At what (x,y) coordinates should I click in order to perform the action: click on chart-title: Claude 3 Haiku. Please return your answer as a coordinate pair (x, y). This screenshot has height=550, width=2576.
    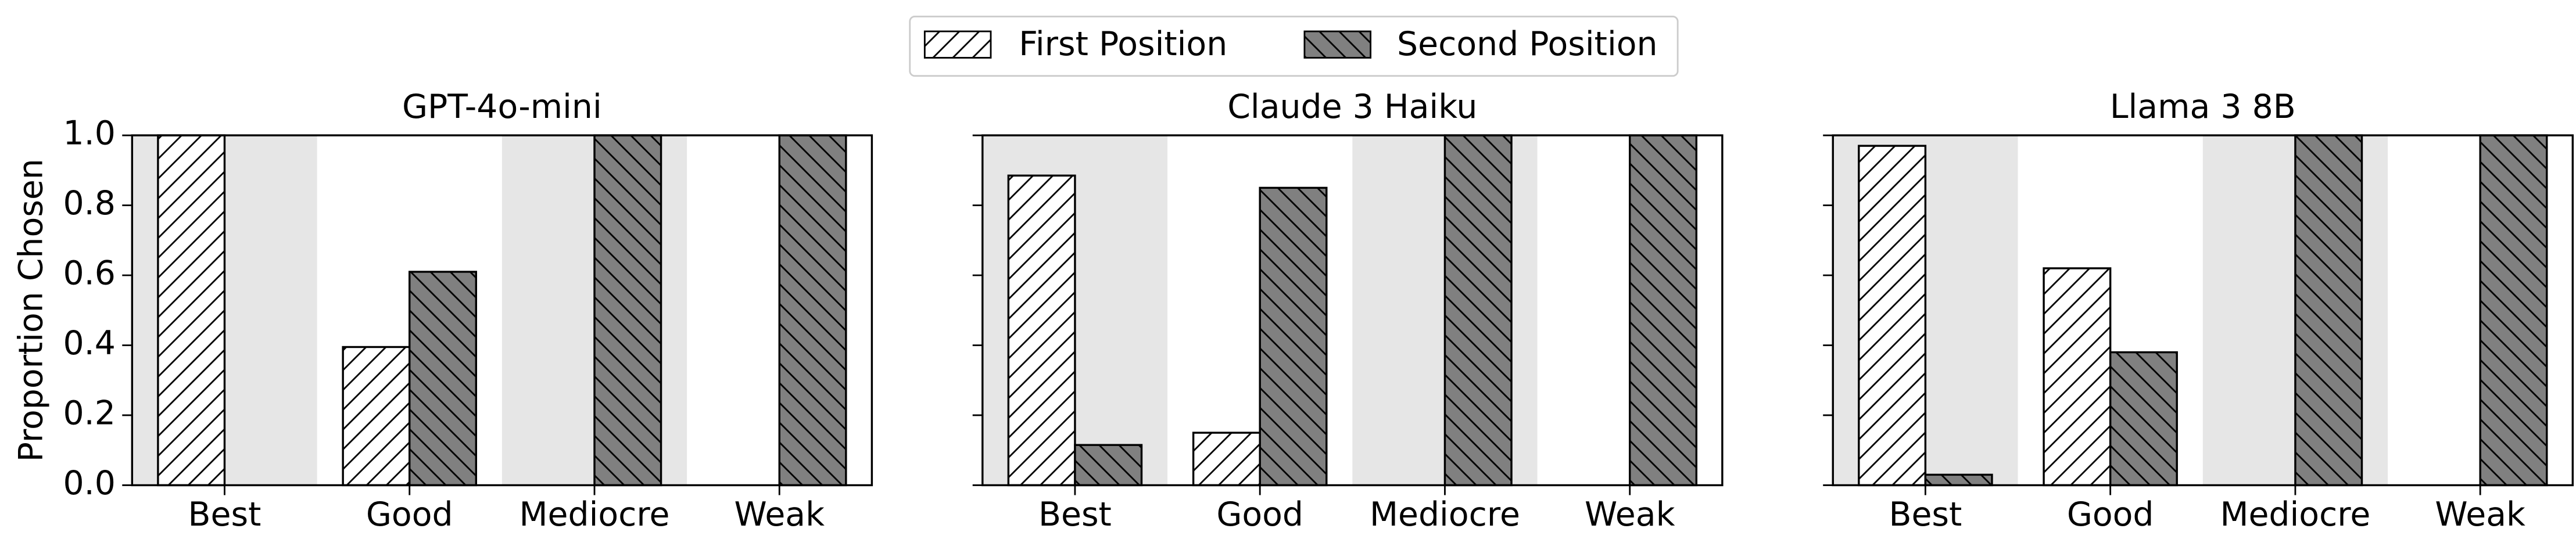
    Looking at the image, I should click on (1352, 107).